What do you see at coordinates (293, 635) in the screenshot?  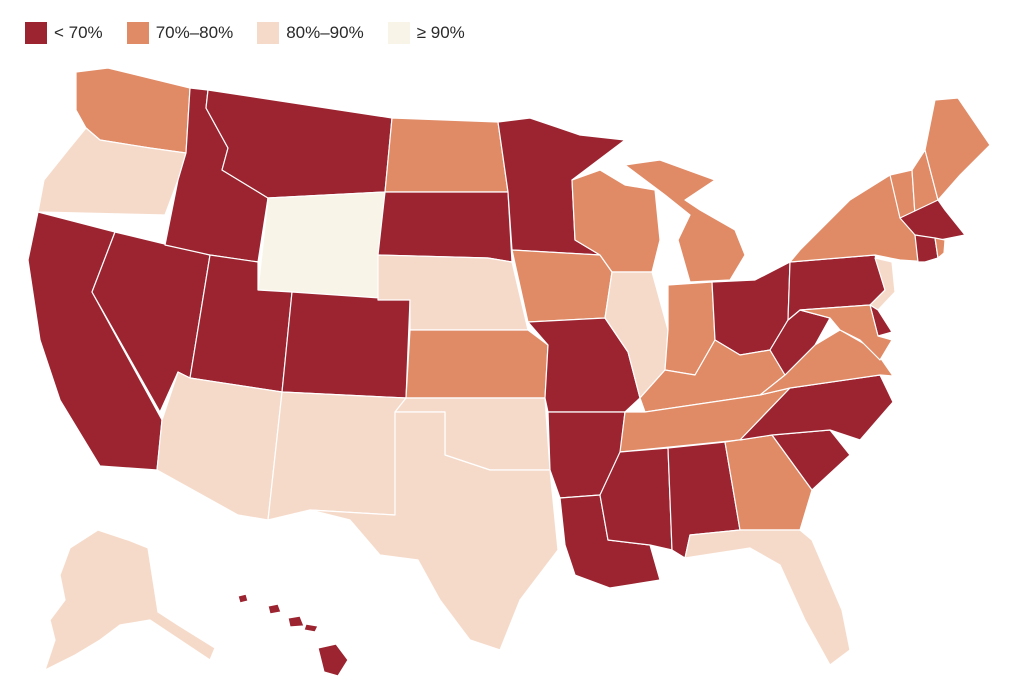 I see `state-hawaii` at bounding box center [293, 635].